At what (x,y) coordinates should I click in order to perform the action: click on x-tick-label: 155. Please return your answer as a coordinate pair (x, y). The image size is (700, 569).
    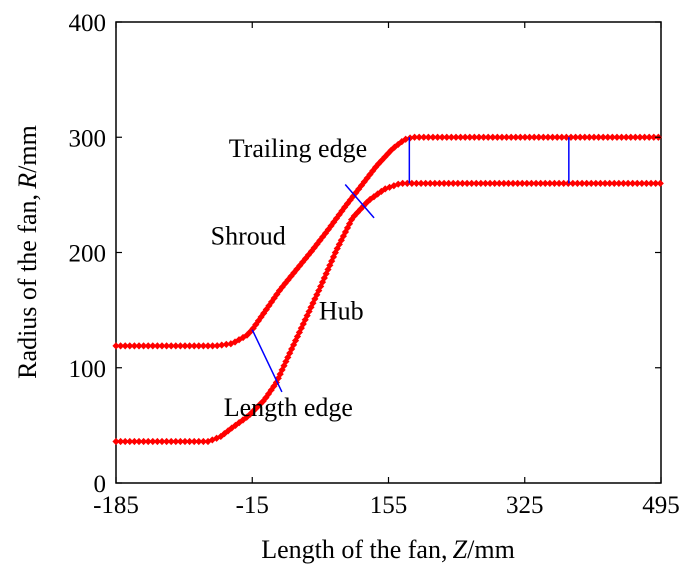
    Looking at the image, I should click on (389, 505).